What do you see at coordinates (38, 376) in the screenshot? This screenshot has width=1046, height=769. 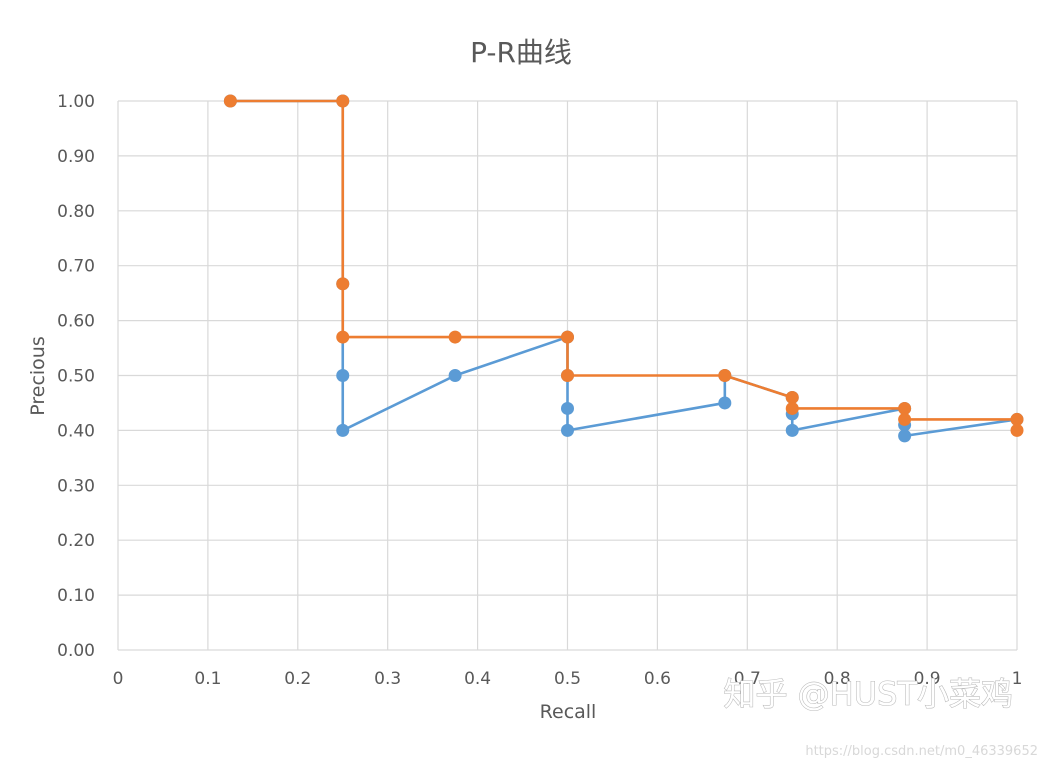 I see `y-axis-title: Precious` at bounding box center [38, 376].